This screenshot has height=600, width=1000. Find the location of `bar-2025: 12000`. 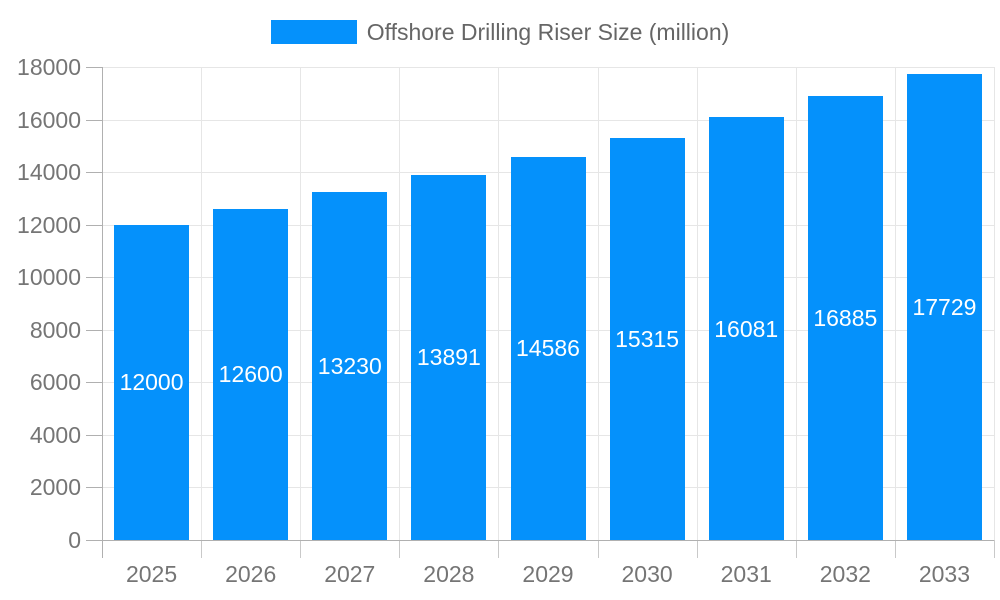

bar-2025: 12000 is located at coordinates (152, 382).